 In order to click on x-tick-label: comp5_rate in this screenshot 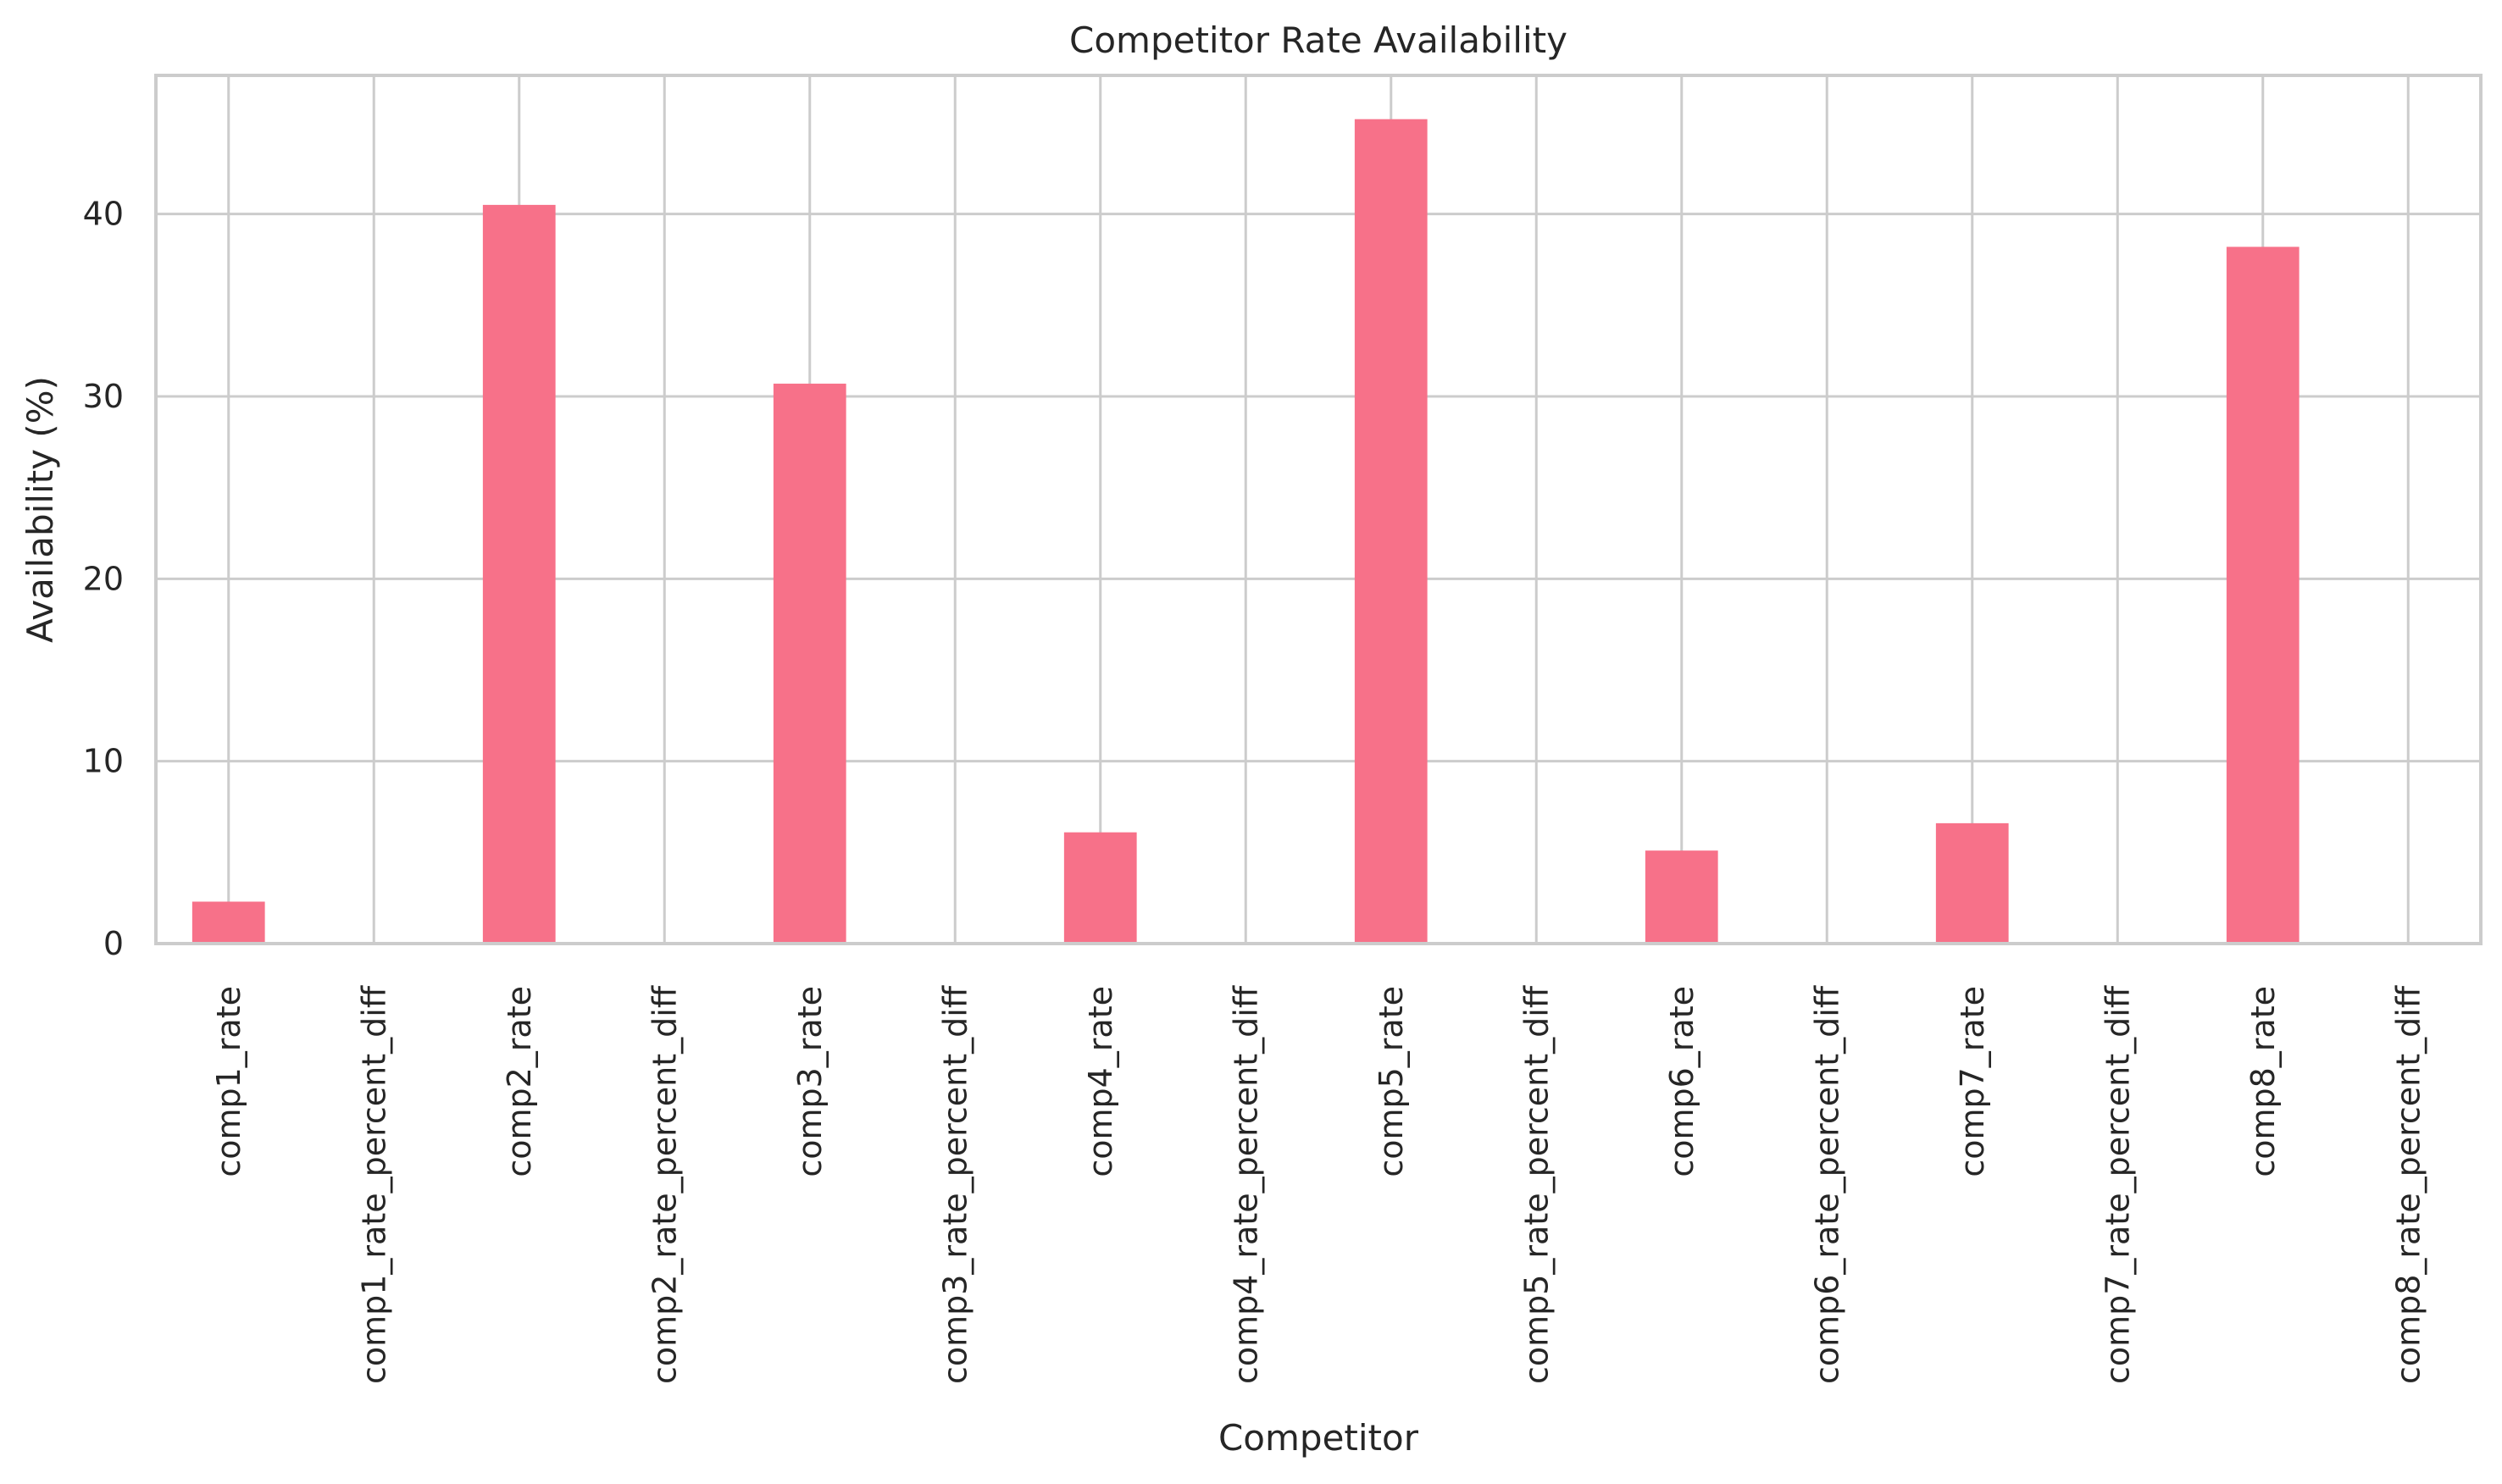, I will do `click(1391, 1081)`.